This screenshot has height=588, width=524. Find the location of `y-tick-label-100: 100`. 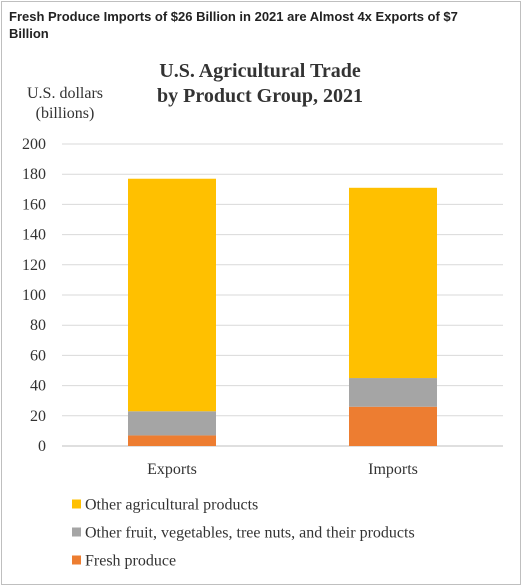

y-tick-label-100: 100 is located at coordinates (34, 295).